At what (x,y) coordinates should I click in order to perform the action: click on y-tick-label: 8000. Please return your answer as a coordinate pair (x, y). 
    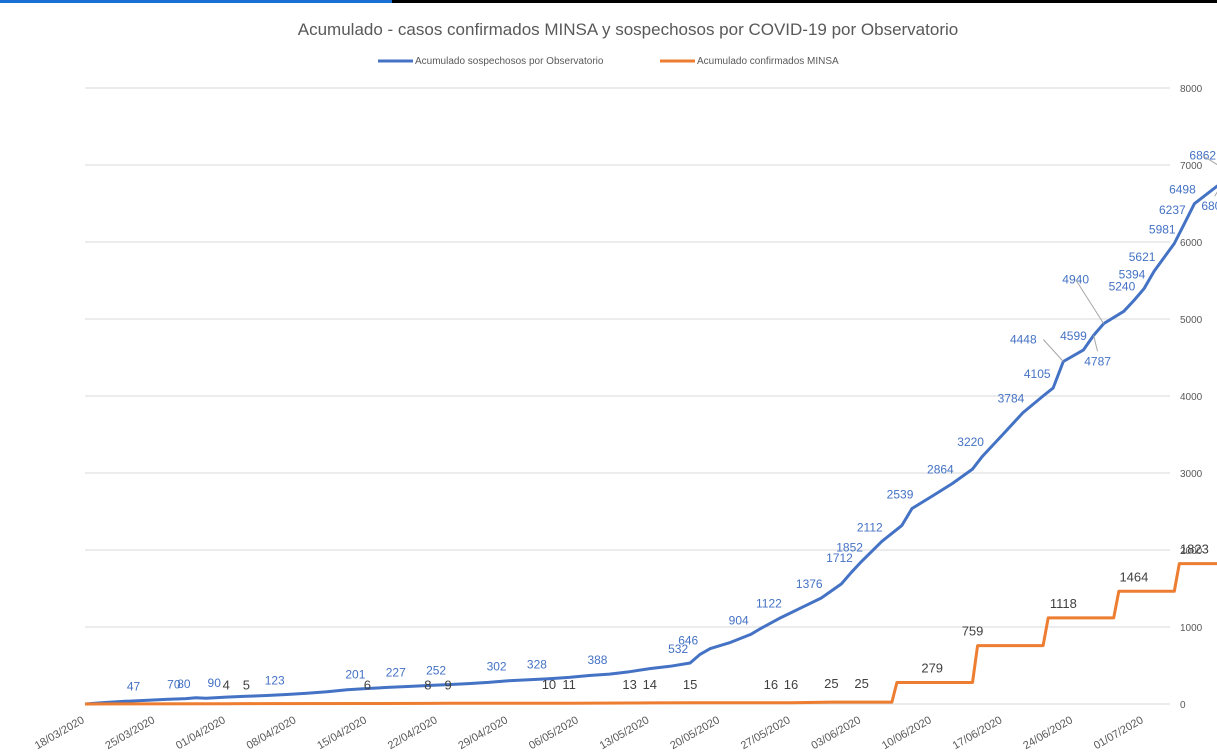
    Looking at the image, I should click on (1191, 89).